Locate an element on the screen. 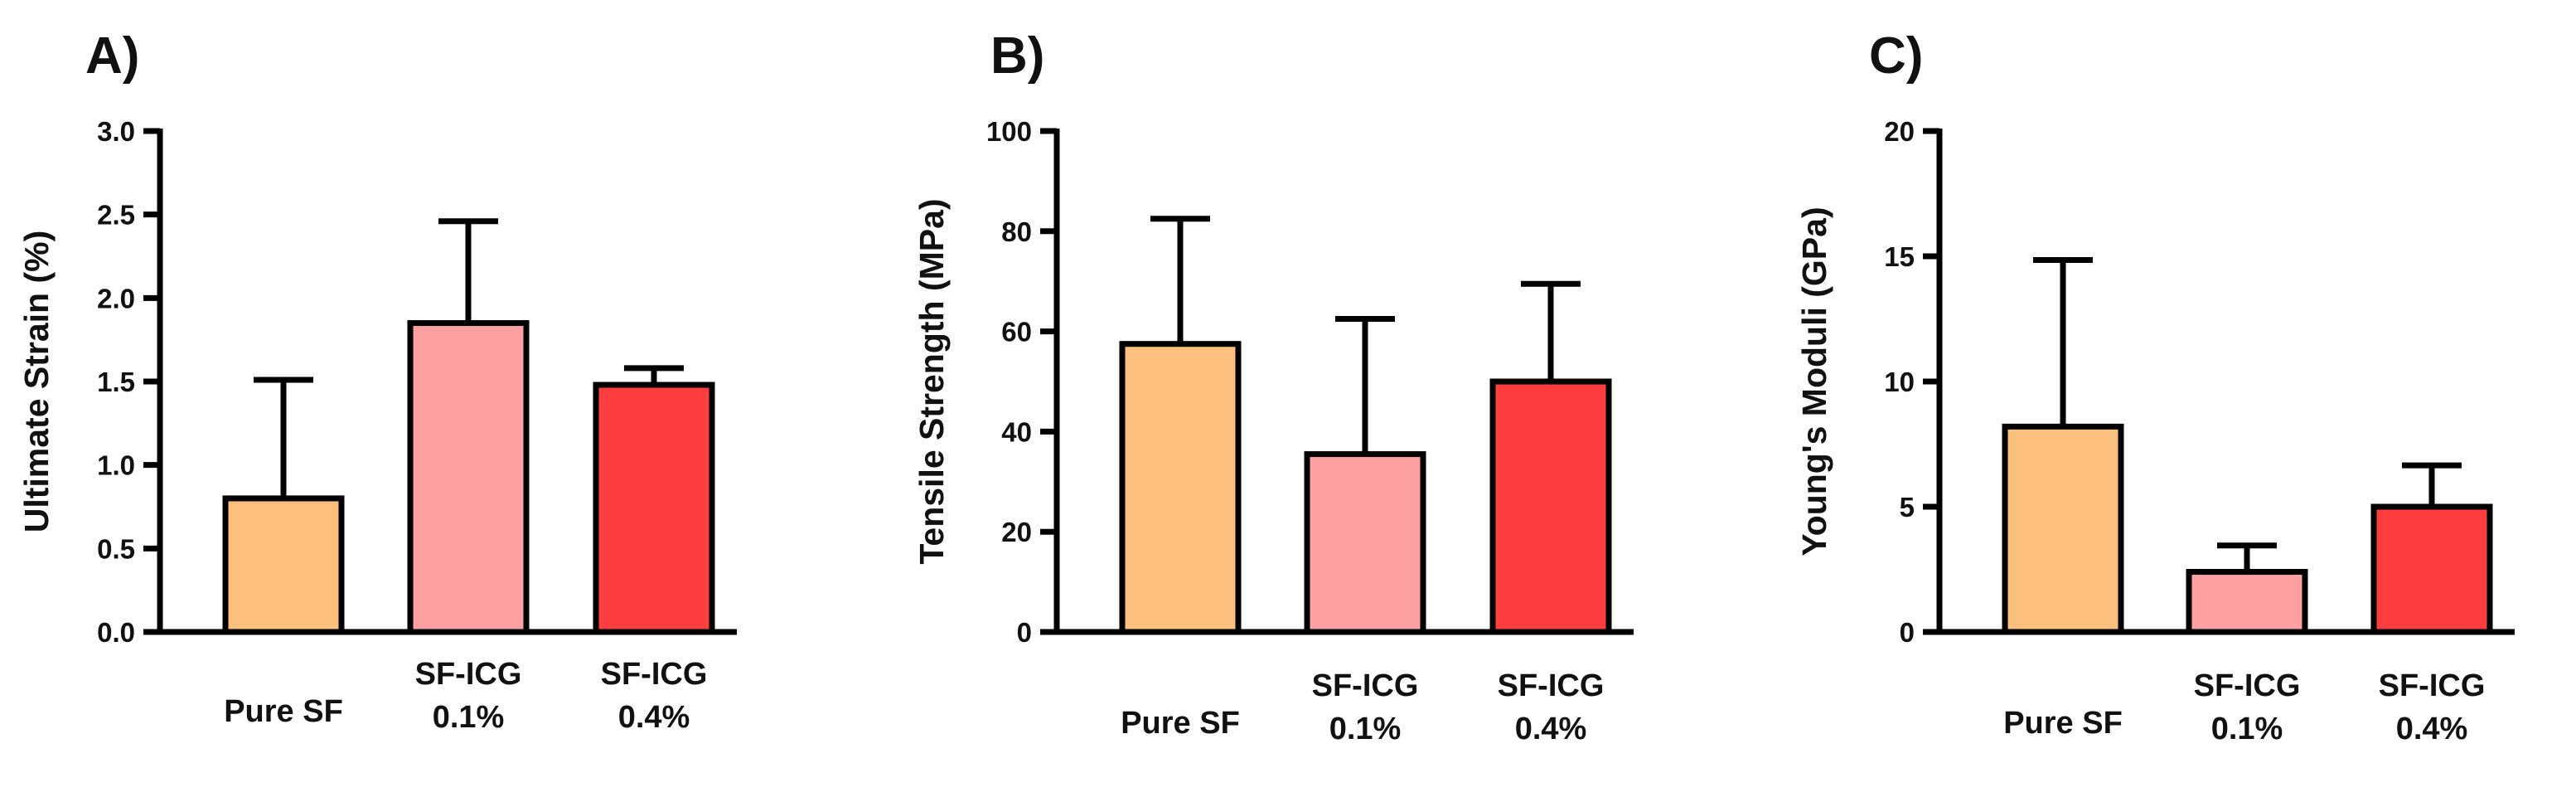  y-axis-label: Tensile Strength (MPa) is located at coordinates (932, 381).